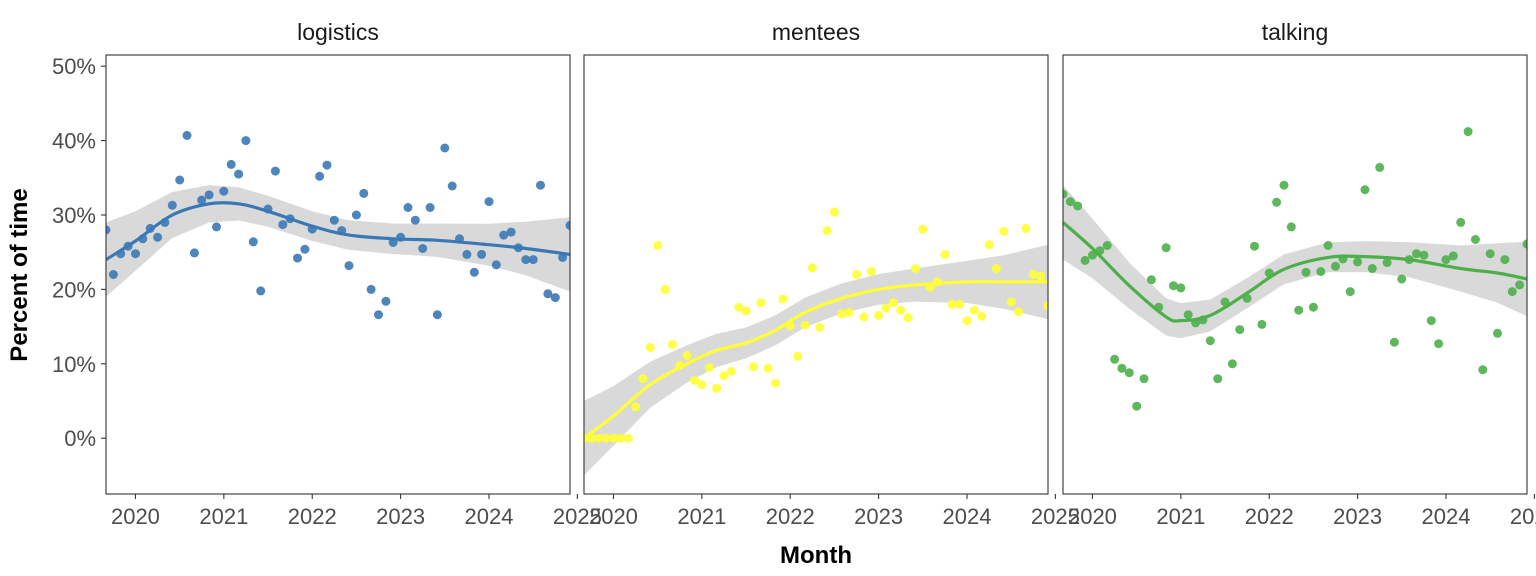  Describe the element at coordinates (816, 32) in the screenshot. I see `panel-title: mentees` at that location.